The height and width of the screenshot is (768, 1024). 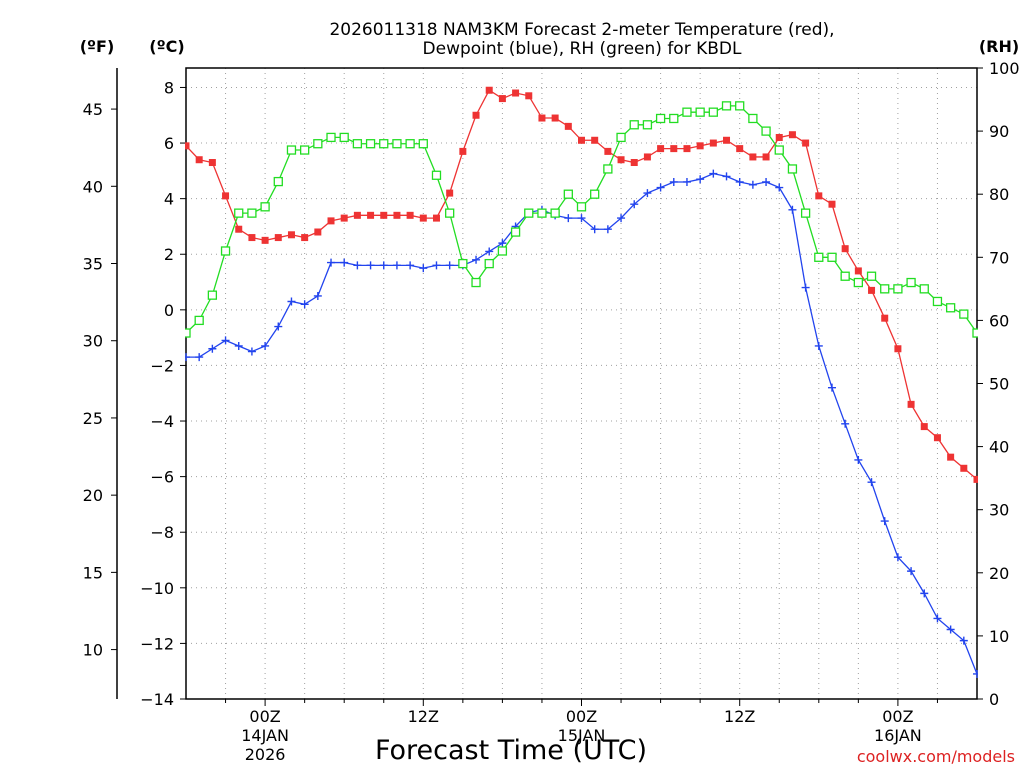 What do you see at coordinates (994, 699) in the screenshot?
I see `rh-tick-label: 0` at bounding box center [994, 699].